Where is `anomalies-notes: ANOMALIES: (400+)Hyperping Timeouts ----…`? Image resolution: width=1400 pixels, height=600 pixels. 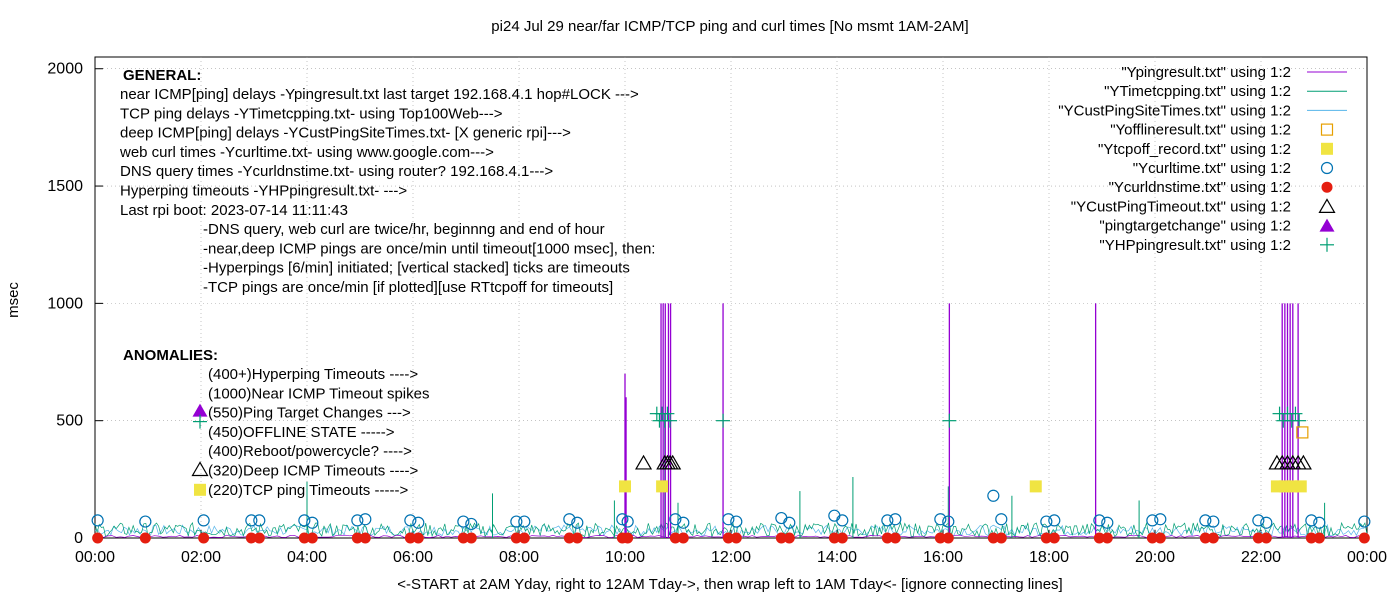
anomalies-notes: ANOMALIES: (400+)Hyperping Timeouts ----… is located at coordinates (276, 423).